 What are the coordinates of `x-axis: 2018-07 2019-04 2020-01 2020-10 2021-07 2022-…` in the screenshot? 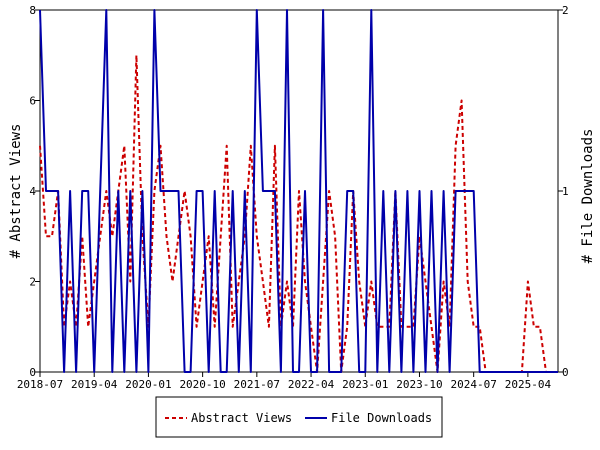 It's located at (284, 381).